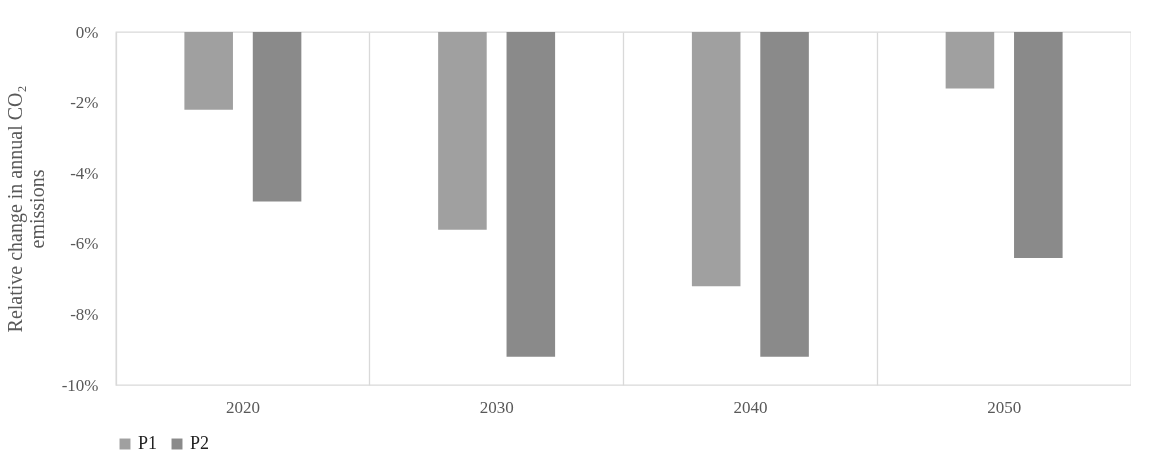 The width and height of the screenshot is (1175, 469). I want to click on x-tick-label: 2030, so click(496, 407).